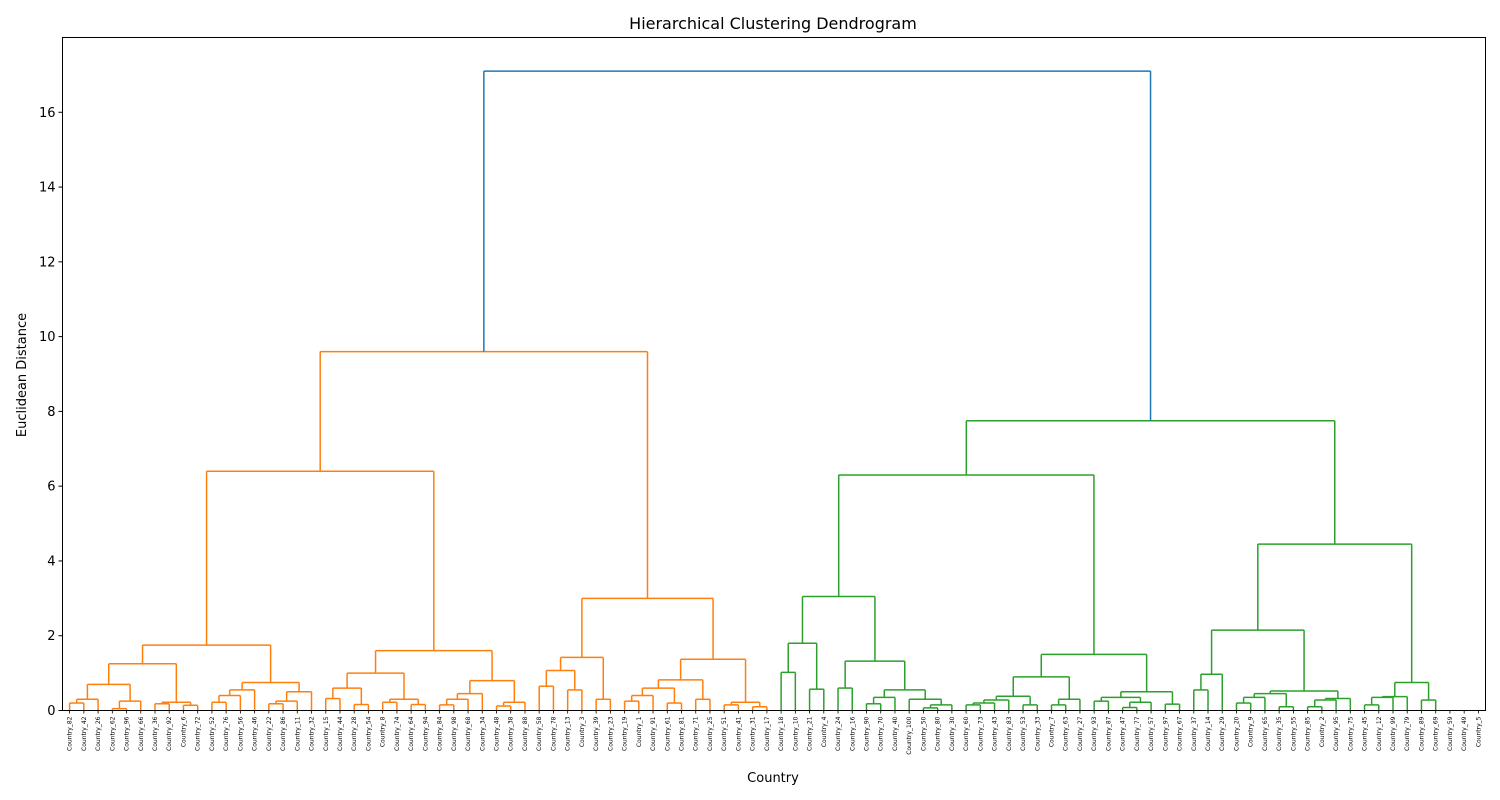 The height and width of the screenshot is (800, 1500). What do you see at coordinates (468, 733) in the screenshot?
I see `leaf-label: Country_68` at bounding box center [468, 733].